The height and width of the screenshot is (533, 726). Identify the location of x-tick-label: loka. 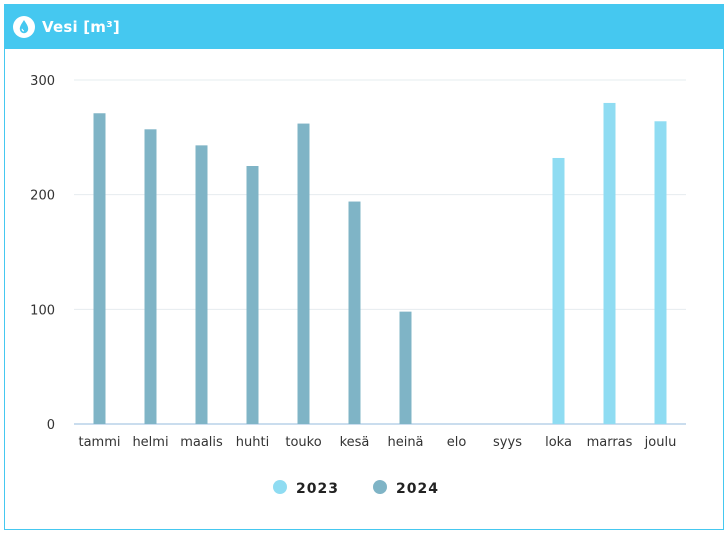
(558, 442).